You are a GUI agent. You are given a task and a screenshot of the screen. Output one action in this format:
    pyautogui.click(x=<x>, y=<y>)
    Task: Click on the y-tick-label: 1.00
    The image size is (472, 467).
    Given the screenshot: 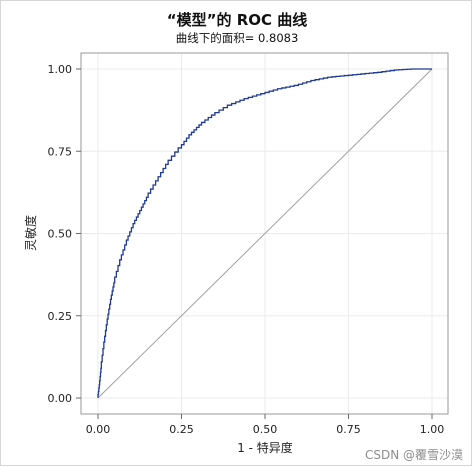 What is the action you would take?
    pyautogui.click(x=60, y=69)
    